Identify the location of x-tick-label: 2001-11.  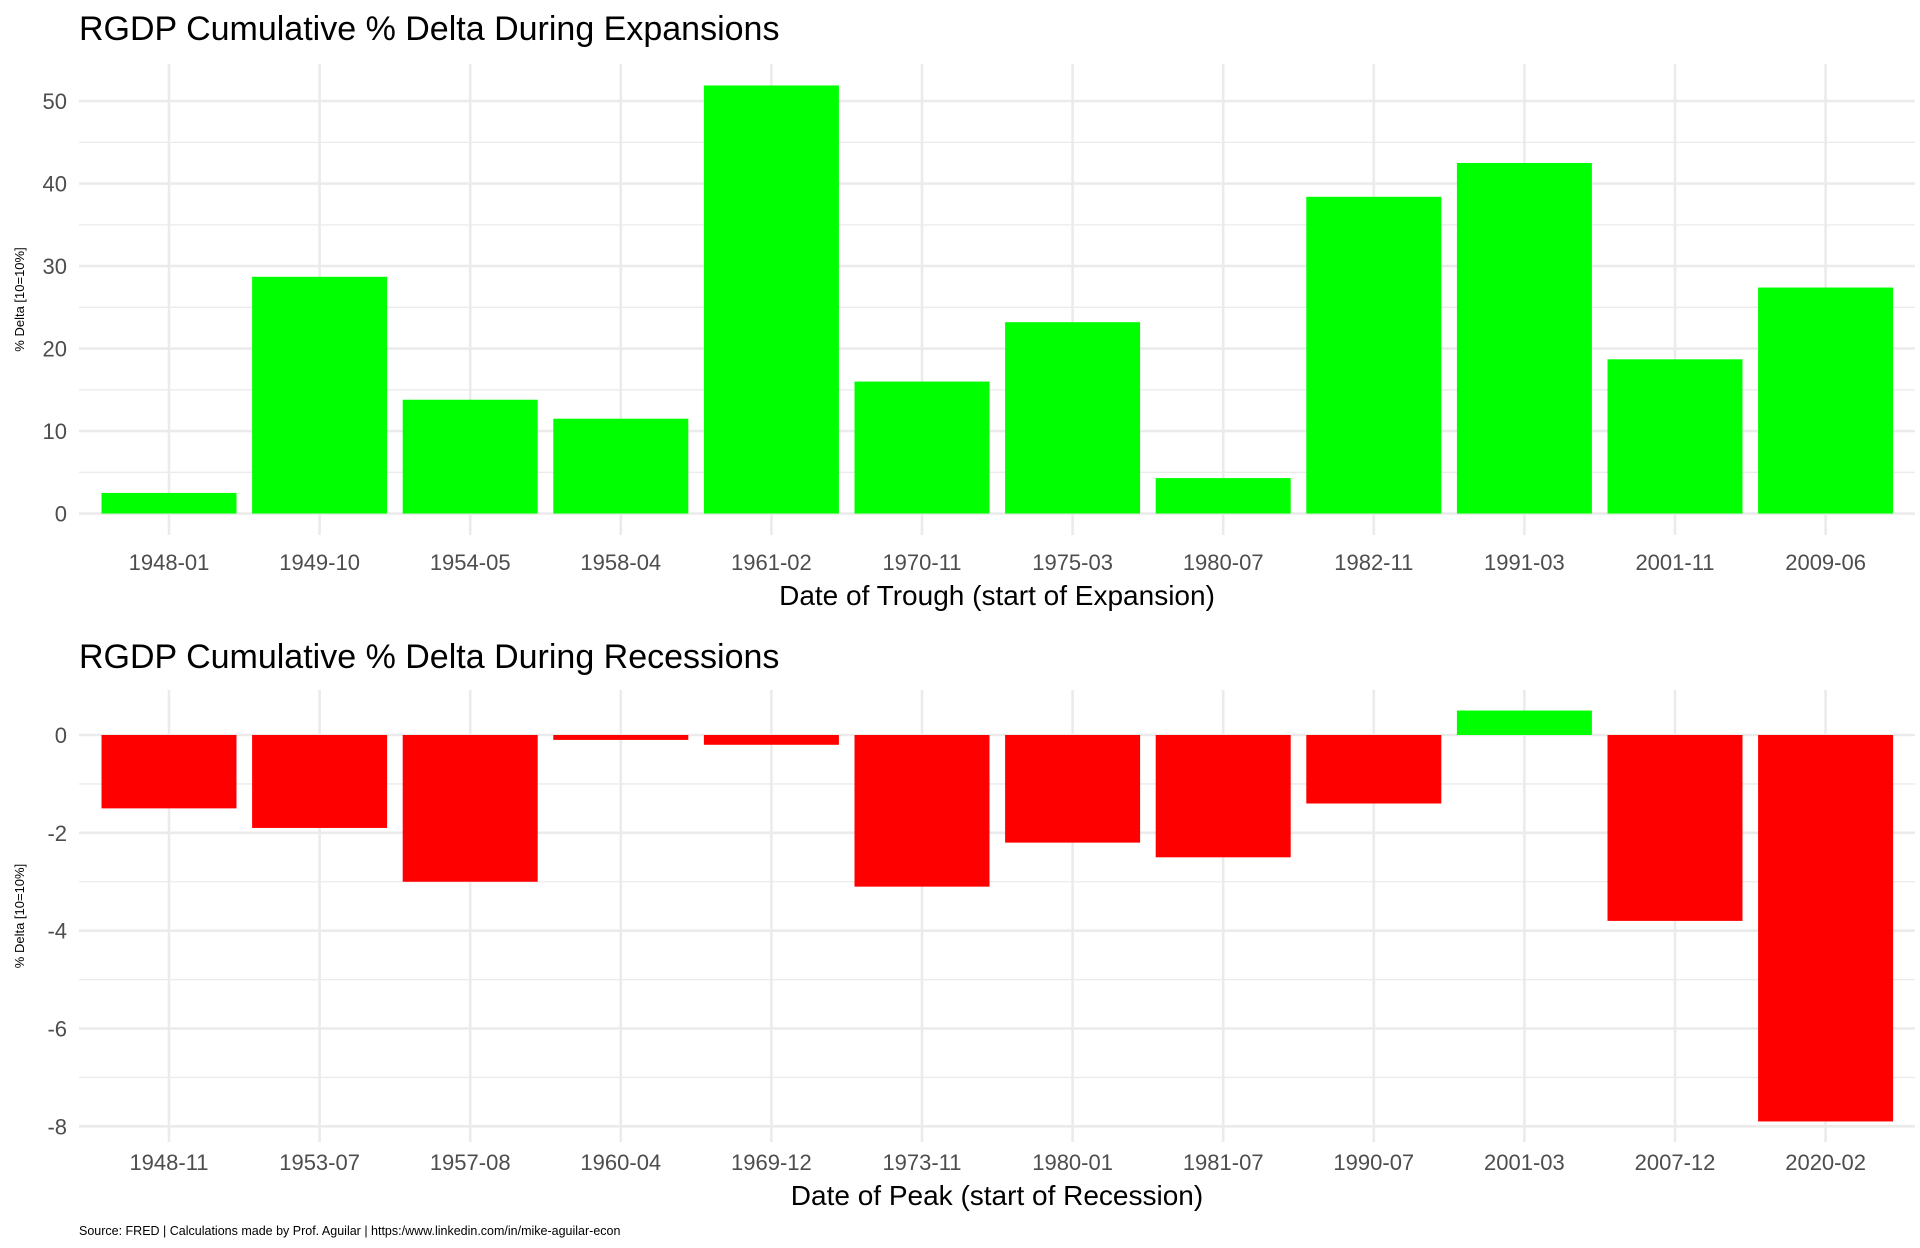
(1674, 562).